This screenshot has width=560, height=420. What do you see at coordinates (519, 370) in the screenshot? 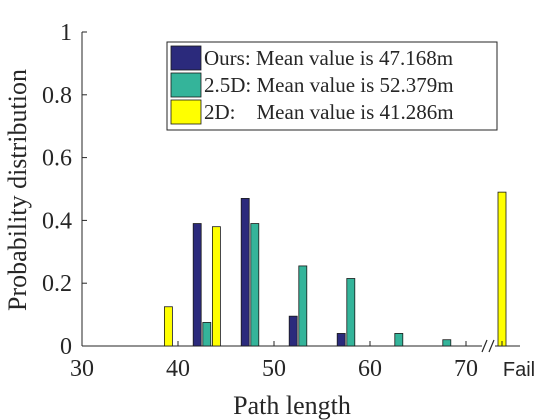
I see `x-tick-label-fail: Fail` at bounding box center [519, 370].